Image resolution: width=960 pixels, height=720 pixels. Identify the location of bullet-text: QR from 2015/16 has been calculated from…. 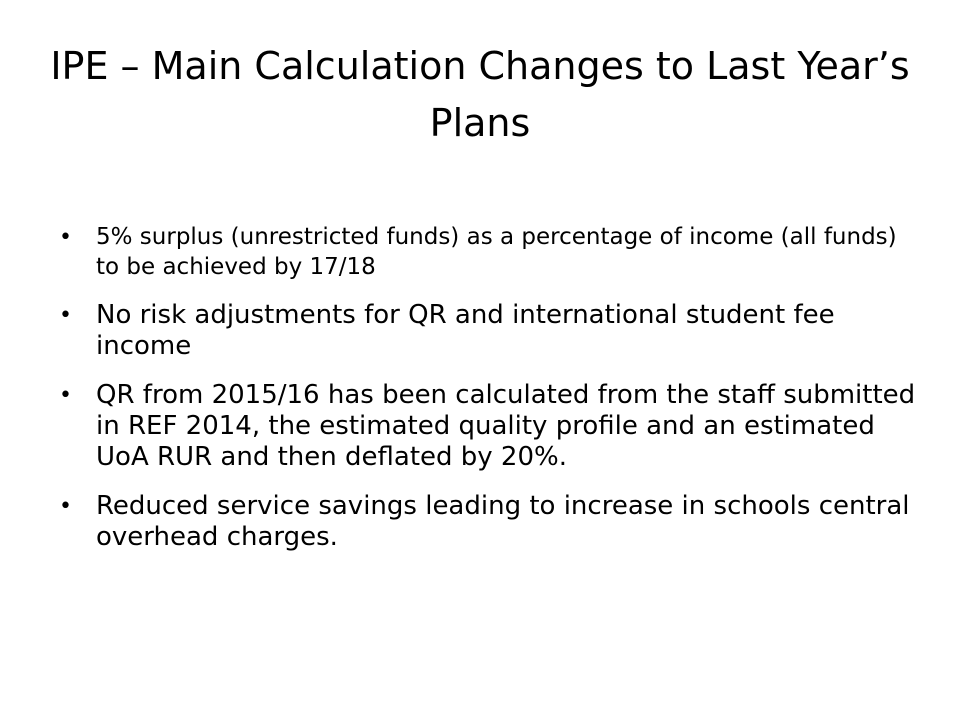
(506, 426).